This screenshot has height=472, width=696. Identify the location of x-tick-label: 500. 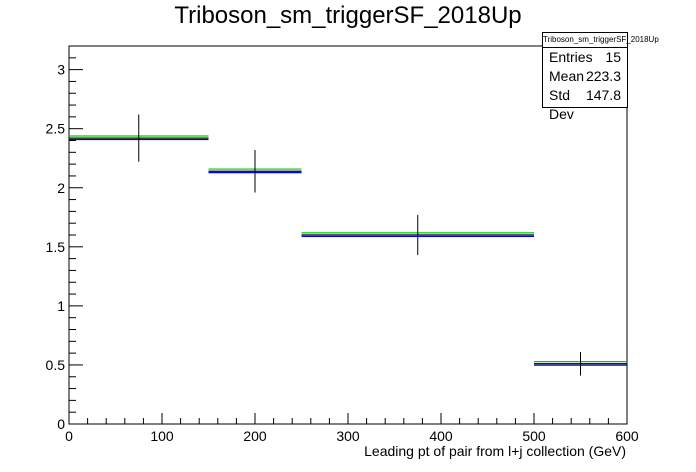
(534, 436).